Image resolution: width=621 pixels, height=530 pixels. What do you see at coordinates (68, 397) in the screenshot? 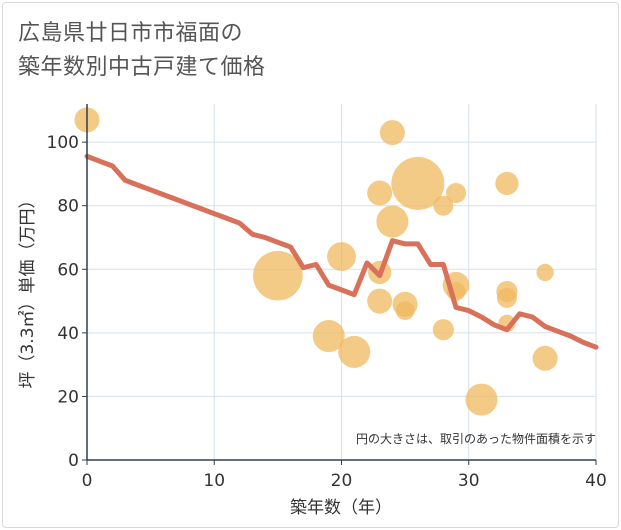
I see `y-tick-label: 20` at bounding box center [68, 397].